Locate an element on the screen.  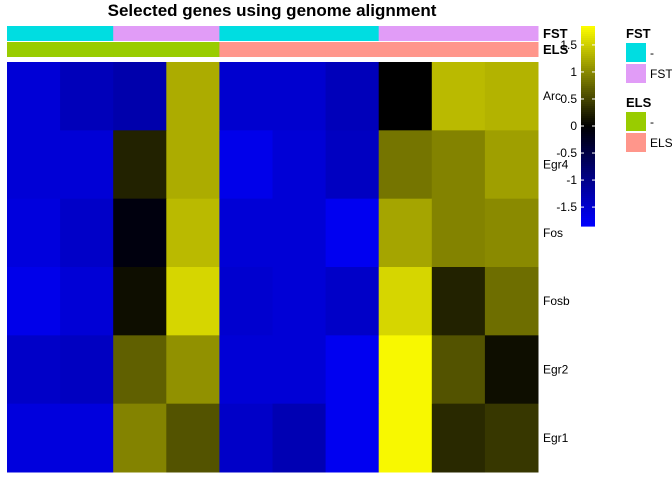
row-label-egr1: Egr1 is located at coordinates (556, 438).